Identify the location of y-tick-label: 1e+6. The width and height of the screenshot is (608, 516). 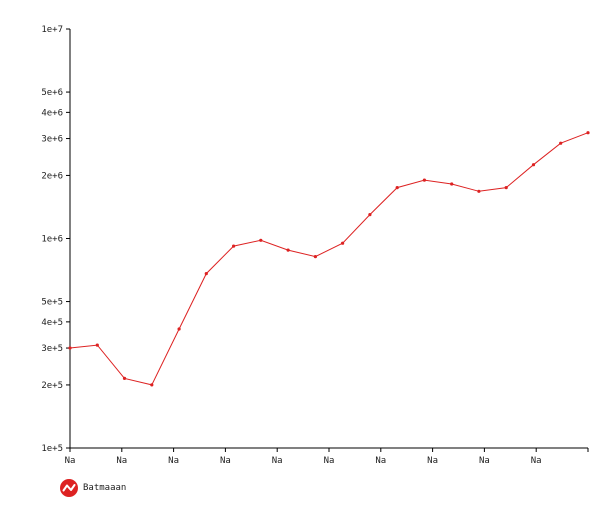
(52, 240).